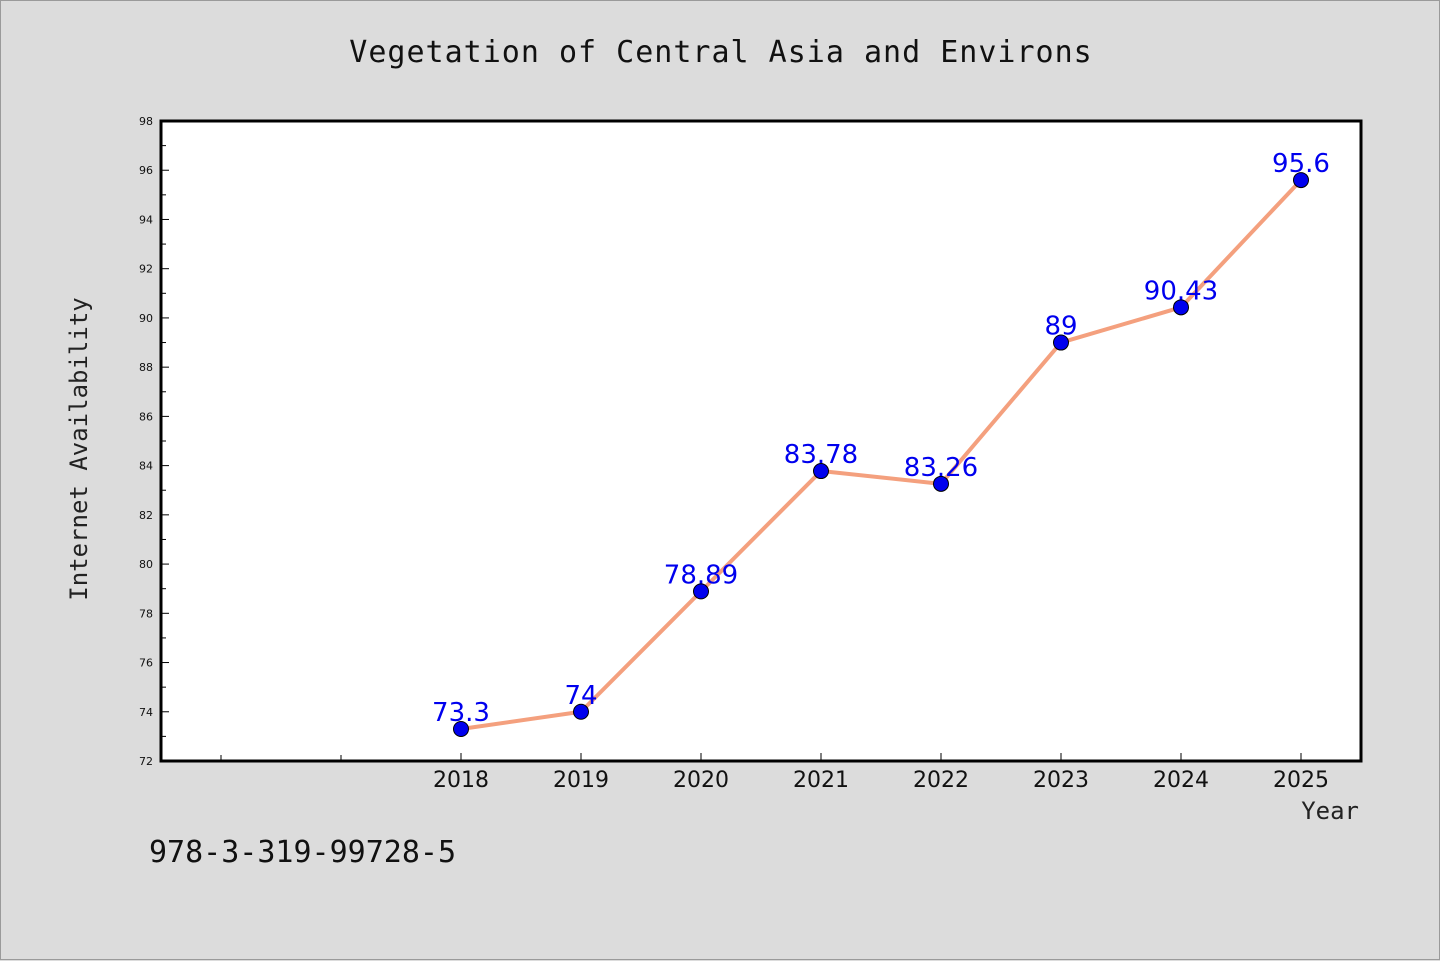 The width and height of the screenshot is (1440, 961). I want to click on x-tick-label: 2022, so click(941, 780).